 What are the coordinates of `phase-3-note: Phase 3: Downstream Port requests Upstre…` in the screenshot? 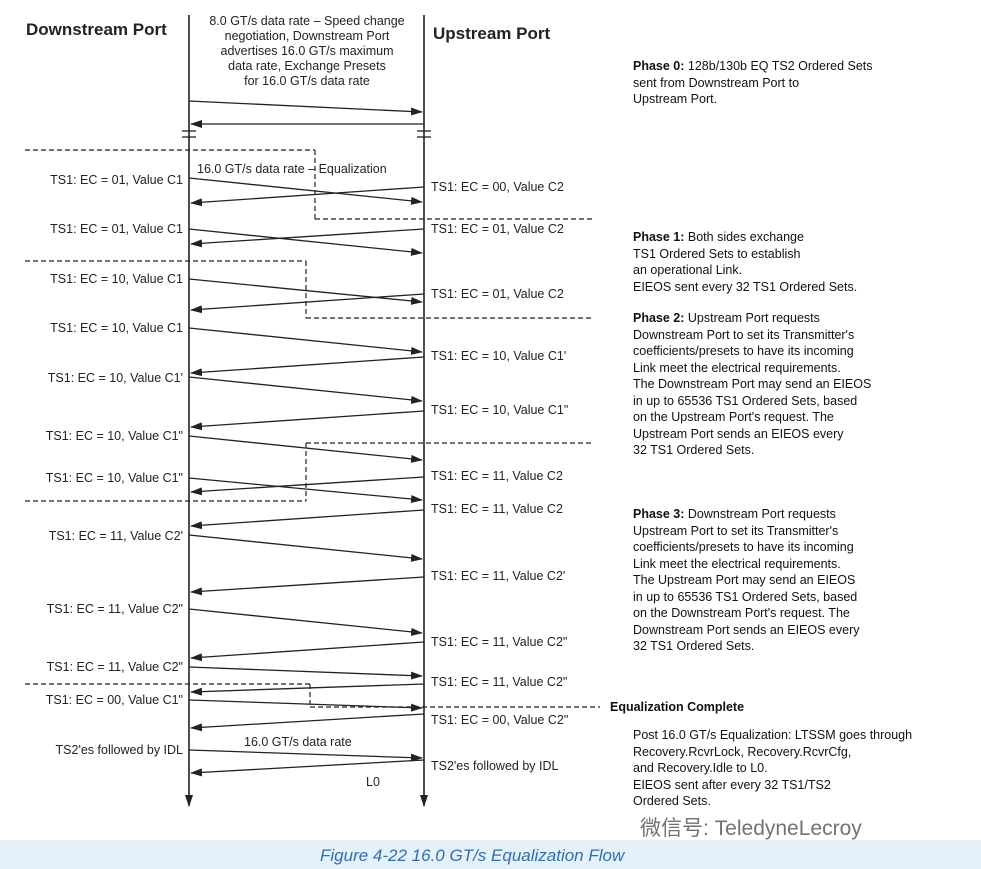 It's located at (746, 580).